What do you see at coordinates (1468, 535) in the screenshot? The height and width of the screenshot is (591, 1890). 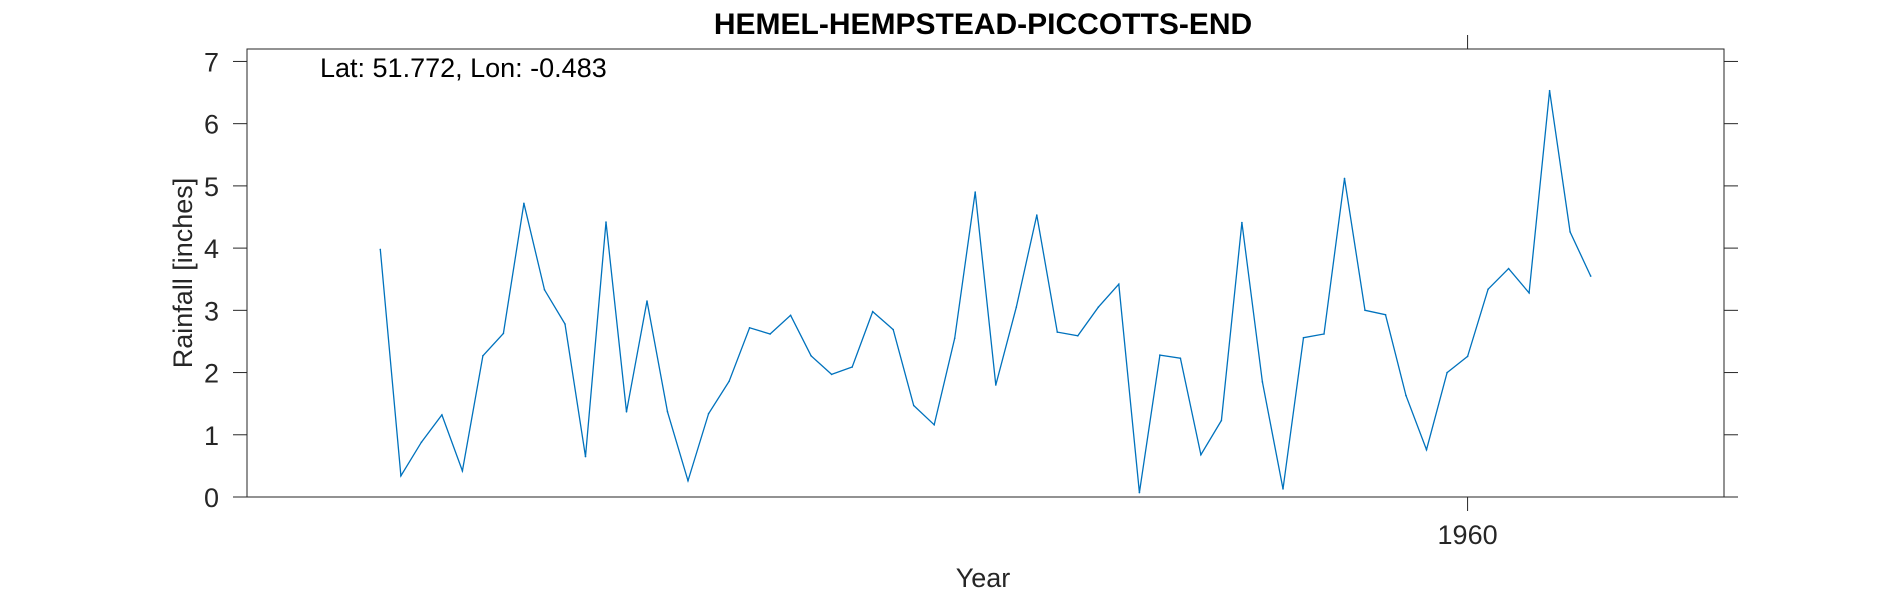 I see `x-tick-label: 1960` at bounding box center [1468, 535].